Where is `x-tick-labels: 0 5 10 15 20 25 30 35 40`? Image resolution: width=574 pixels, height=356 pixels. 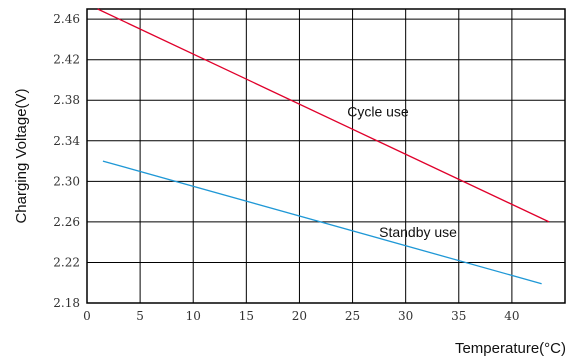 x-tick-labels: 0 5 10 15 20 25 30 35 40 is located at coordinates (301, 316).